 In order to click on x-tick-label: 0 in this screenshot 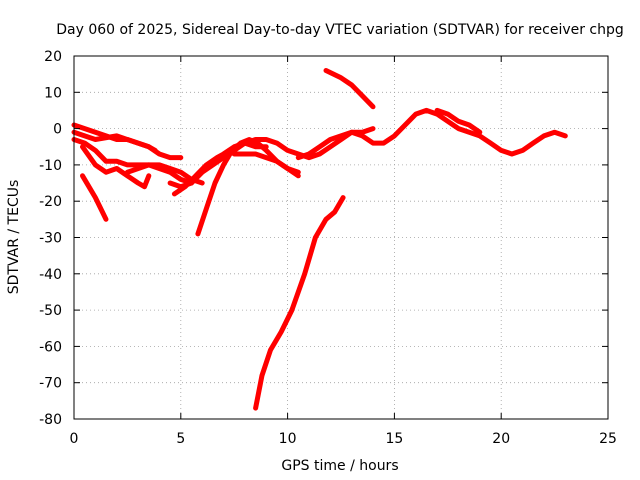, I will do `click(74, 439)`.